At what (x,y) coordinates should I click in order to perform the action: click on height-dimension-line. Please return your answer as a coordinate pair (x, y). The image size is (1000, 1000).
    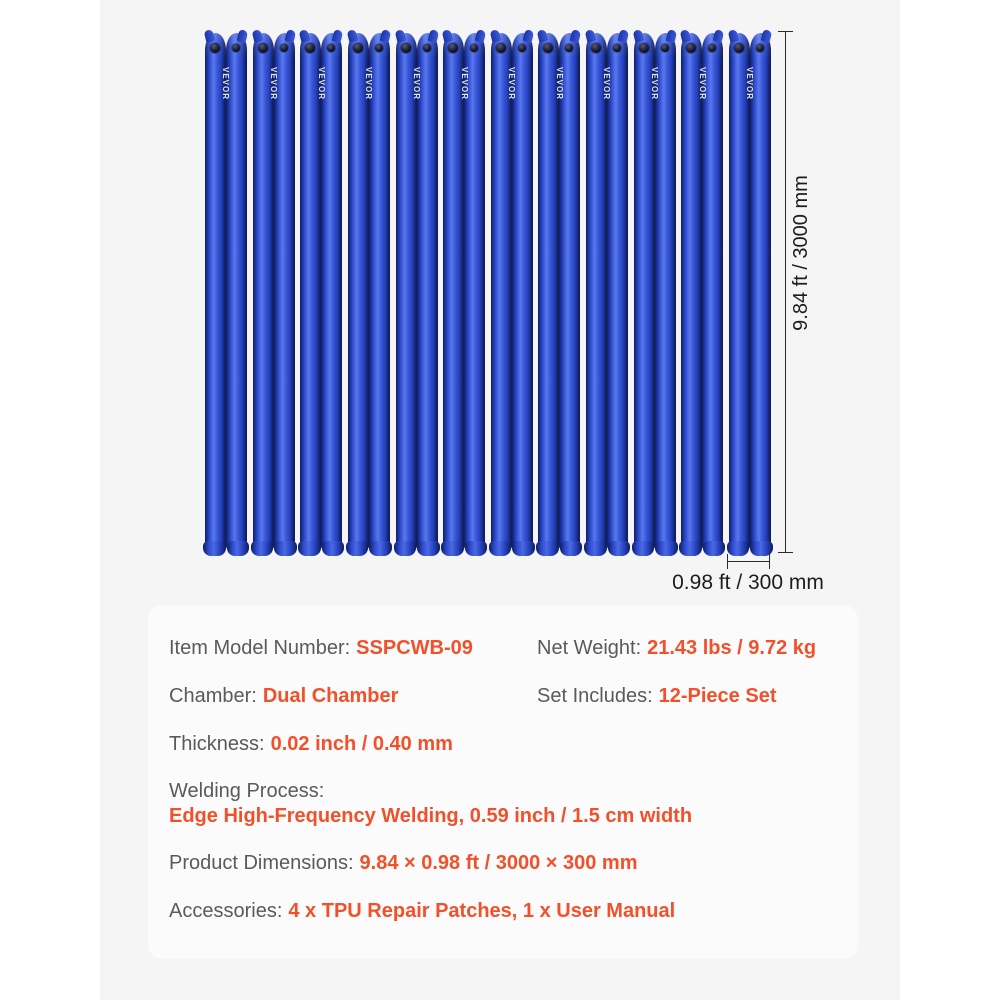
    Looking at the image, I should click on (785, 292).